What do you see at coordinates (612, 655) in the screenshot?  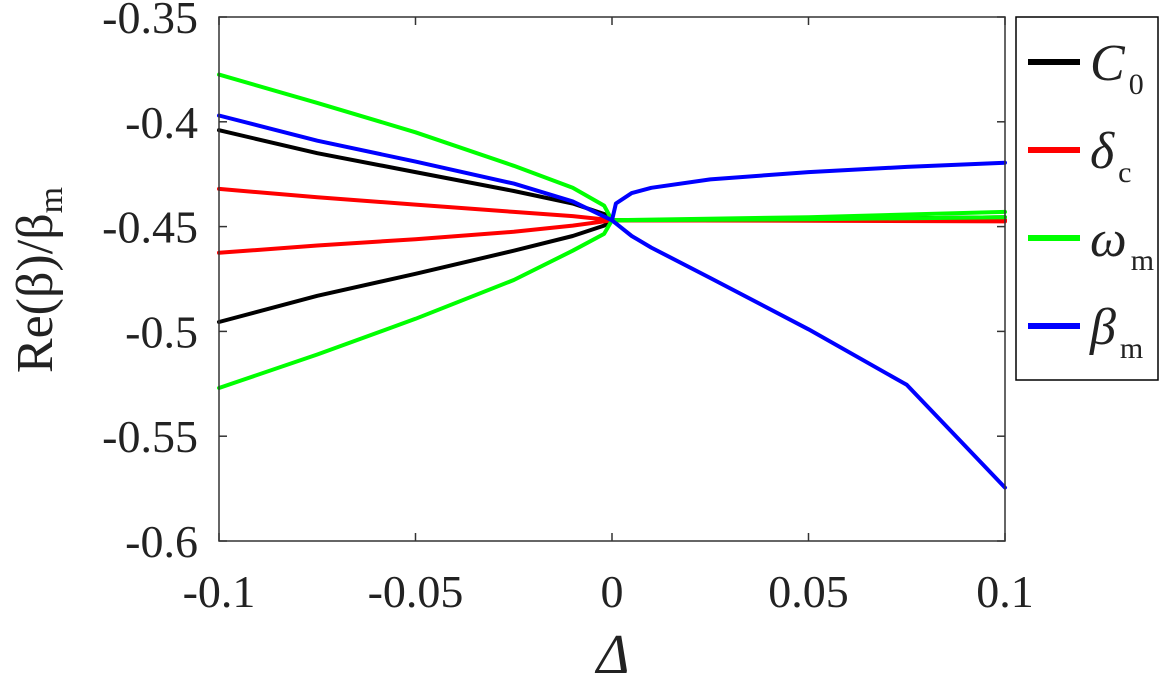 I see `x-axis-label: Δ` at bounding box center [612, 655].